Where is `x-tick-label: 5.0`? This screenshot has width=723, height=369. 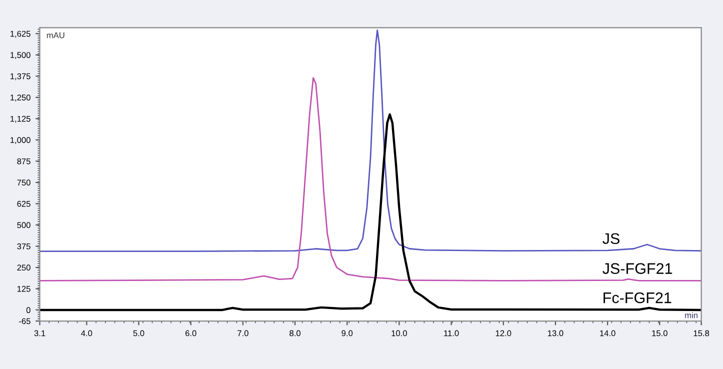 x-tick-label: 5.0 is located at coordinates (138, 333).